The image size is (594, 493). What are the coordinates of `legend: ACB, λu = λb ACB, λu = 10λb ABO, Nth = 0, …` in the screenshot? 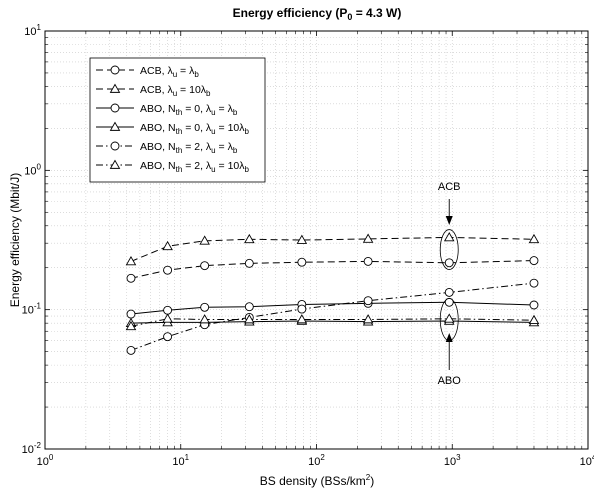 It's located at (177, 120).